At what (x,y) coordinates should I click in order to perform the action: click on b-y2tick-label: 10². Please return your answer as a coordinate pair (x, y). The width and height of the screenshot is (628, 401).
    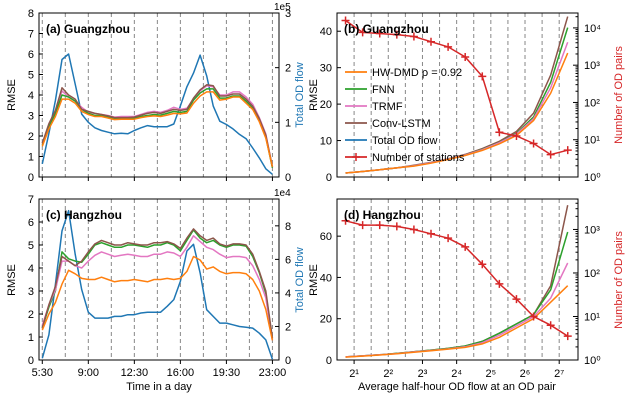
    Looking at the image, I should click on (592, 103).